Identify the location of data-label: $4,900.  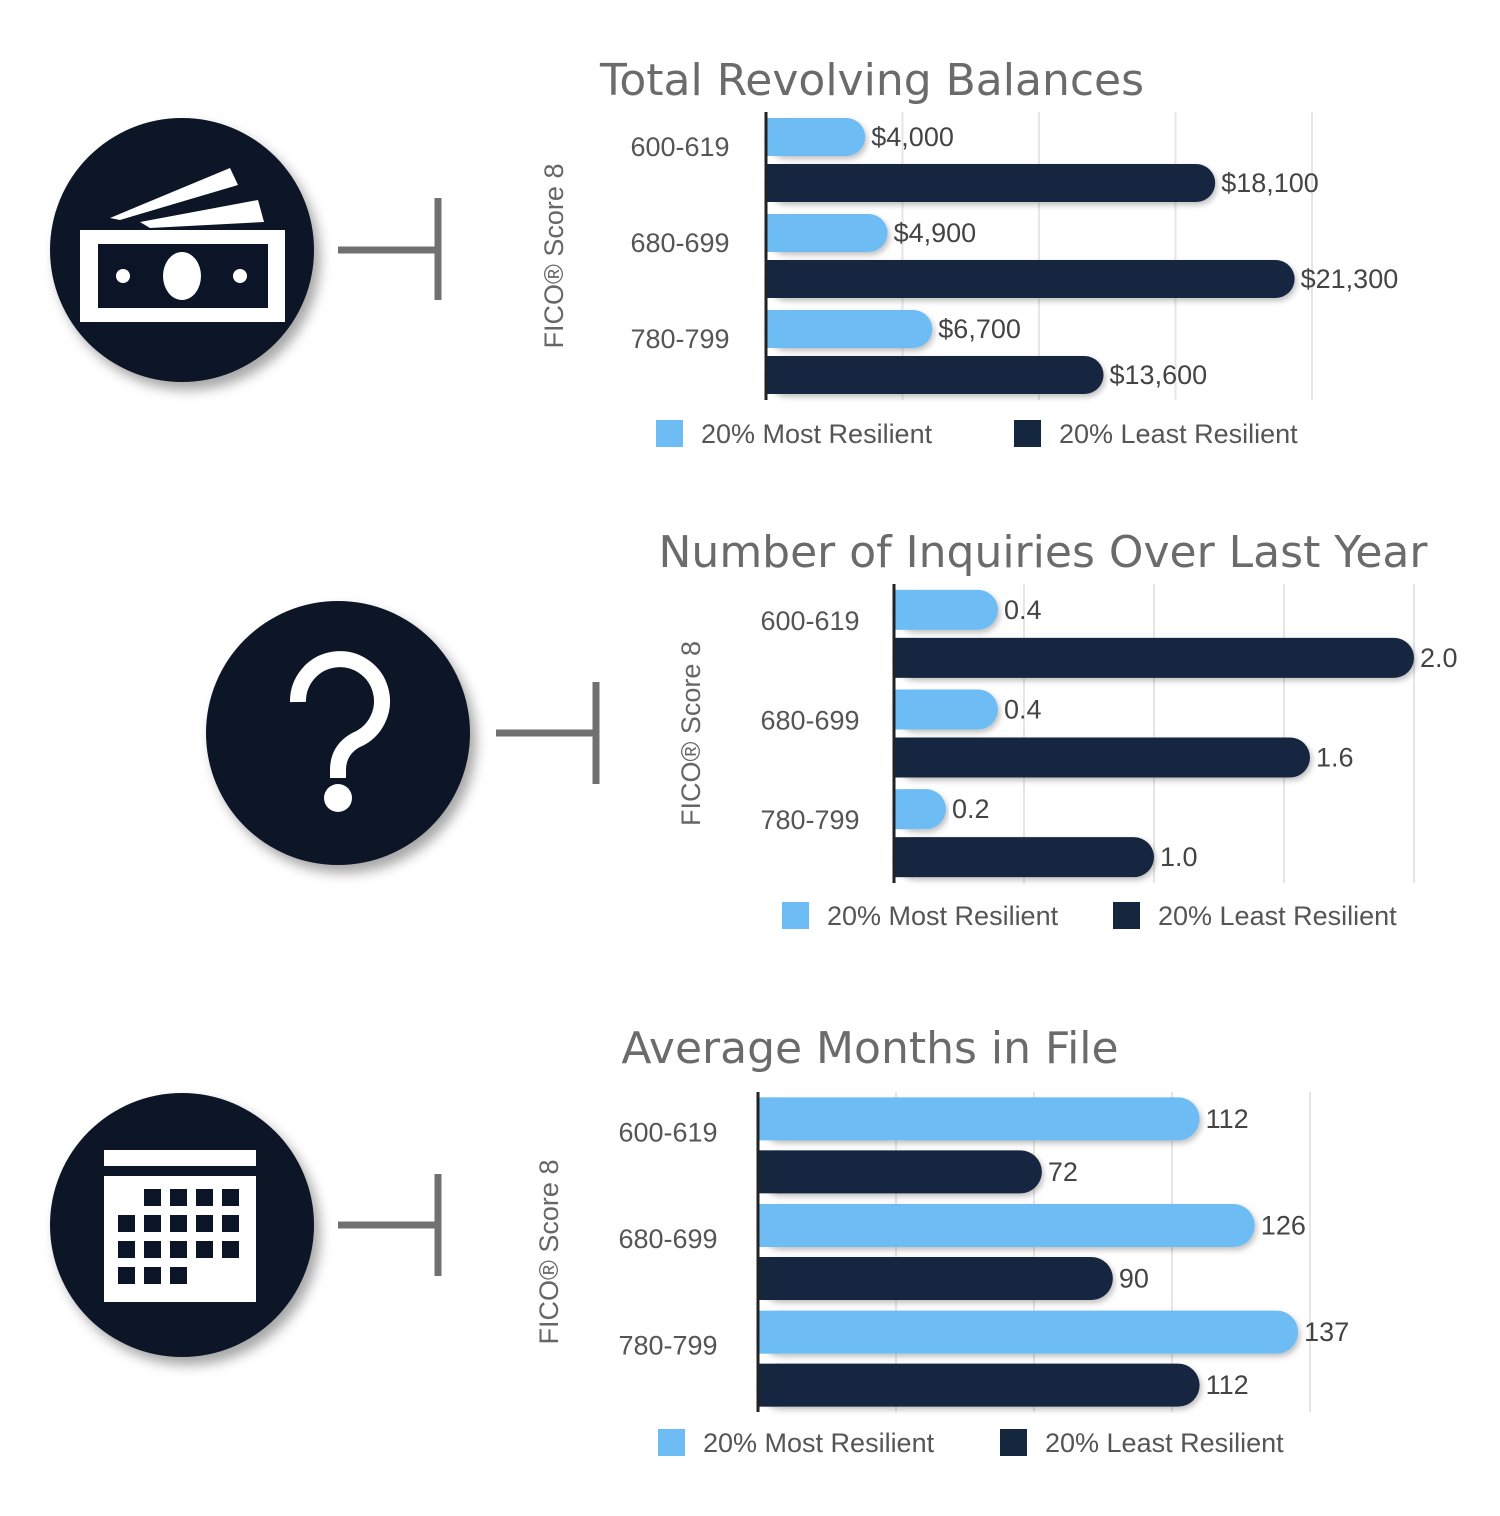
(935, 233).